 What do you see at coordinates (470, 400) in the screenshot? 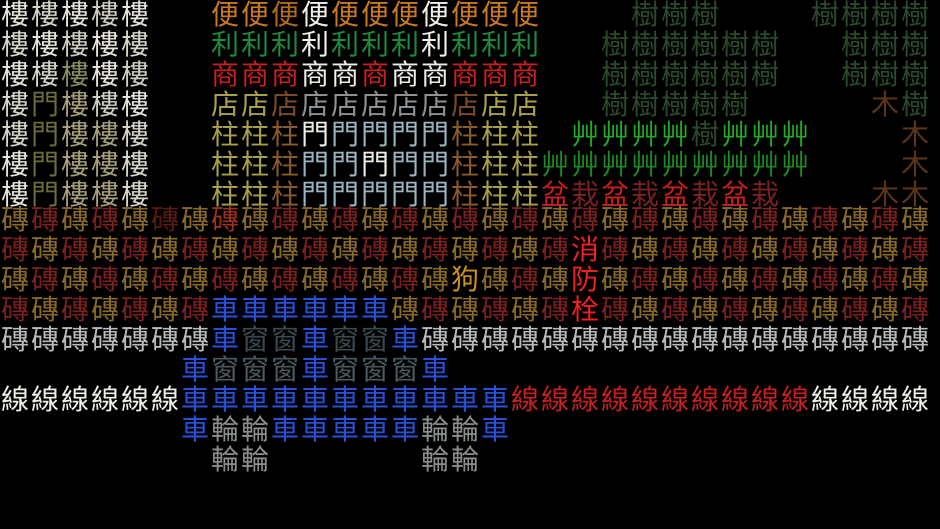
I see `row-road-line-cars: 線線線線線線車車車車車車車車車車車線線線線線線線線線線線線線線` at bounding box center [470, 400].